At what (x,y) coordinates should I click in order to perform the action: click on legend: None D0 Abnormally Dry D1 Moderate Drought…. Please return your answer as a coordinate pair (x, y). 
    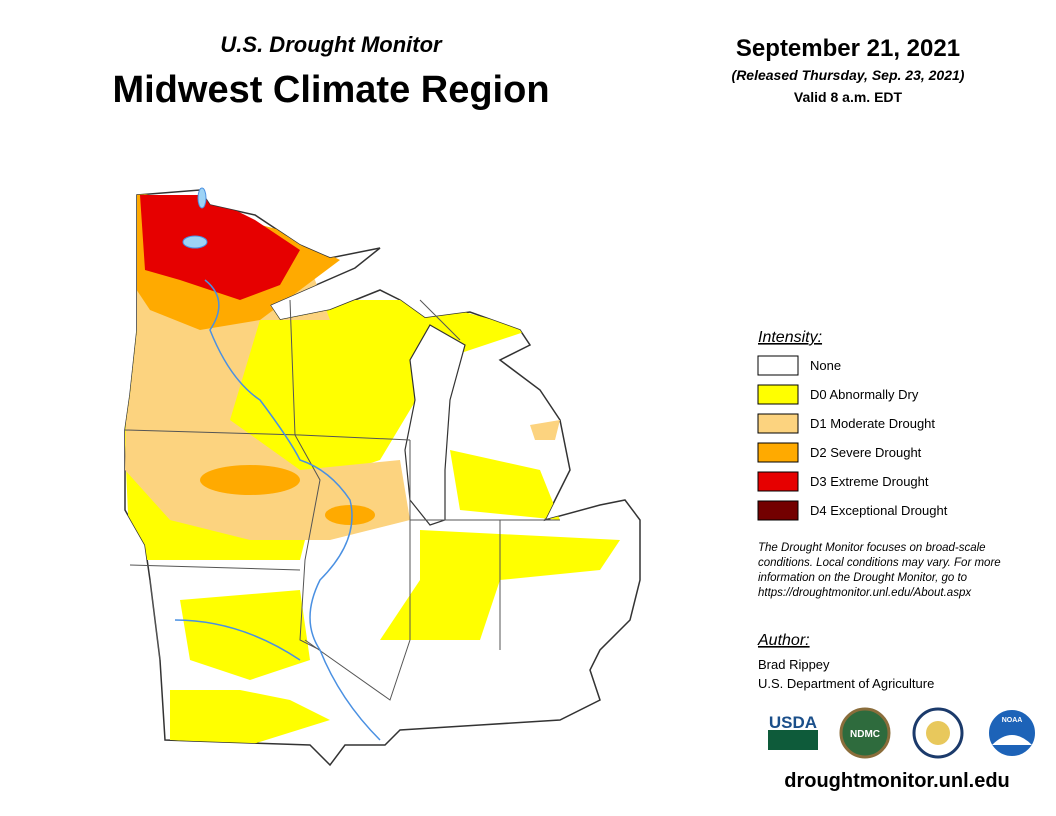
    Looking at the image, I should click on (852, 438).